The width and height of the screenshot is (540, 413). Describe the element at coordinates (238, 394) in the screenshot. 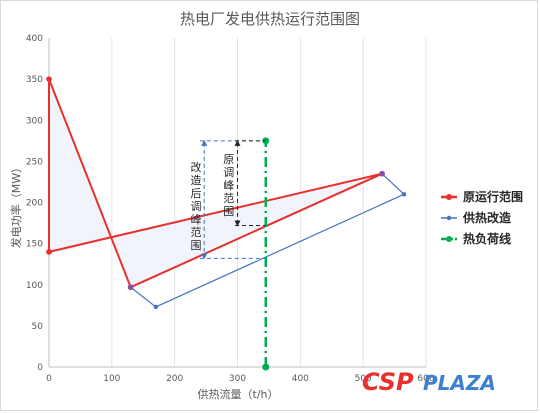

I see `x-axis-title: 供热流量（t/h）` at that location.